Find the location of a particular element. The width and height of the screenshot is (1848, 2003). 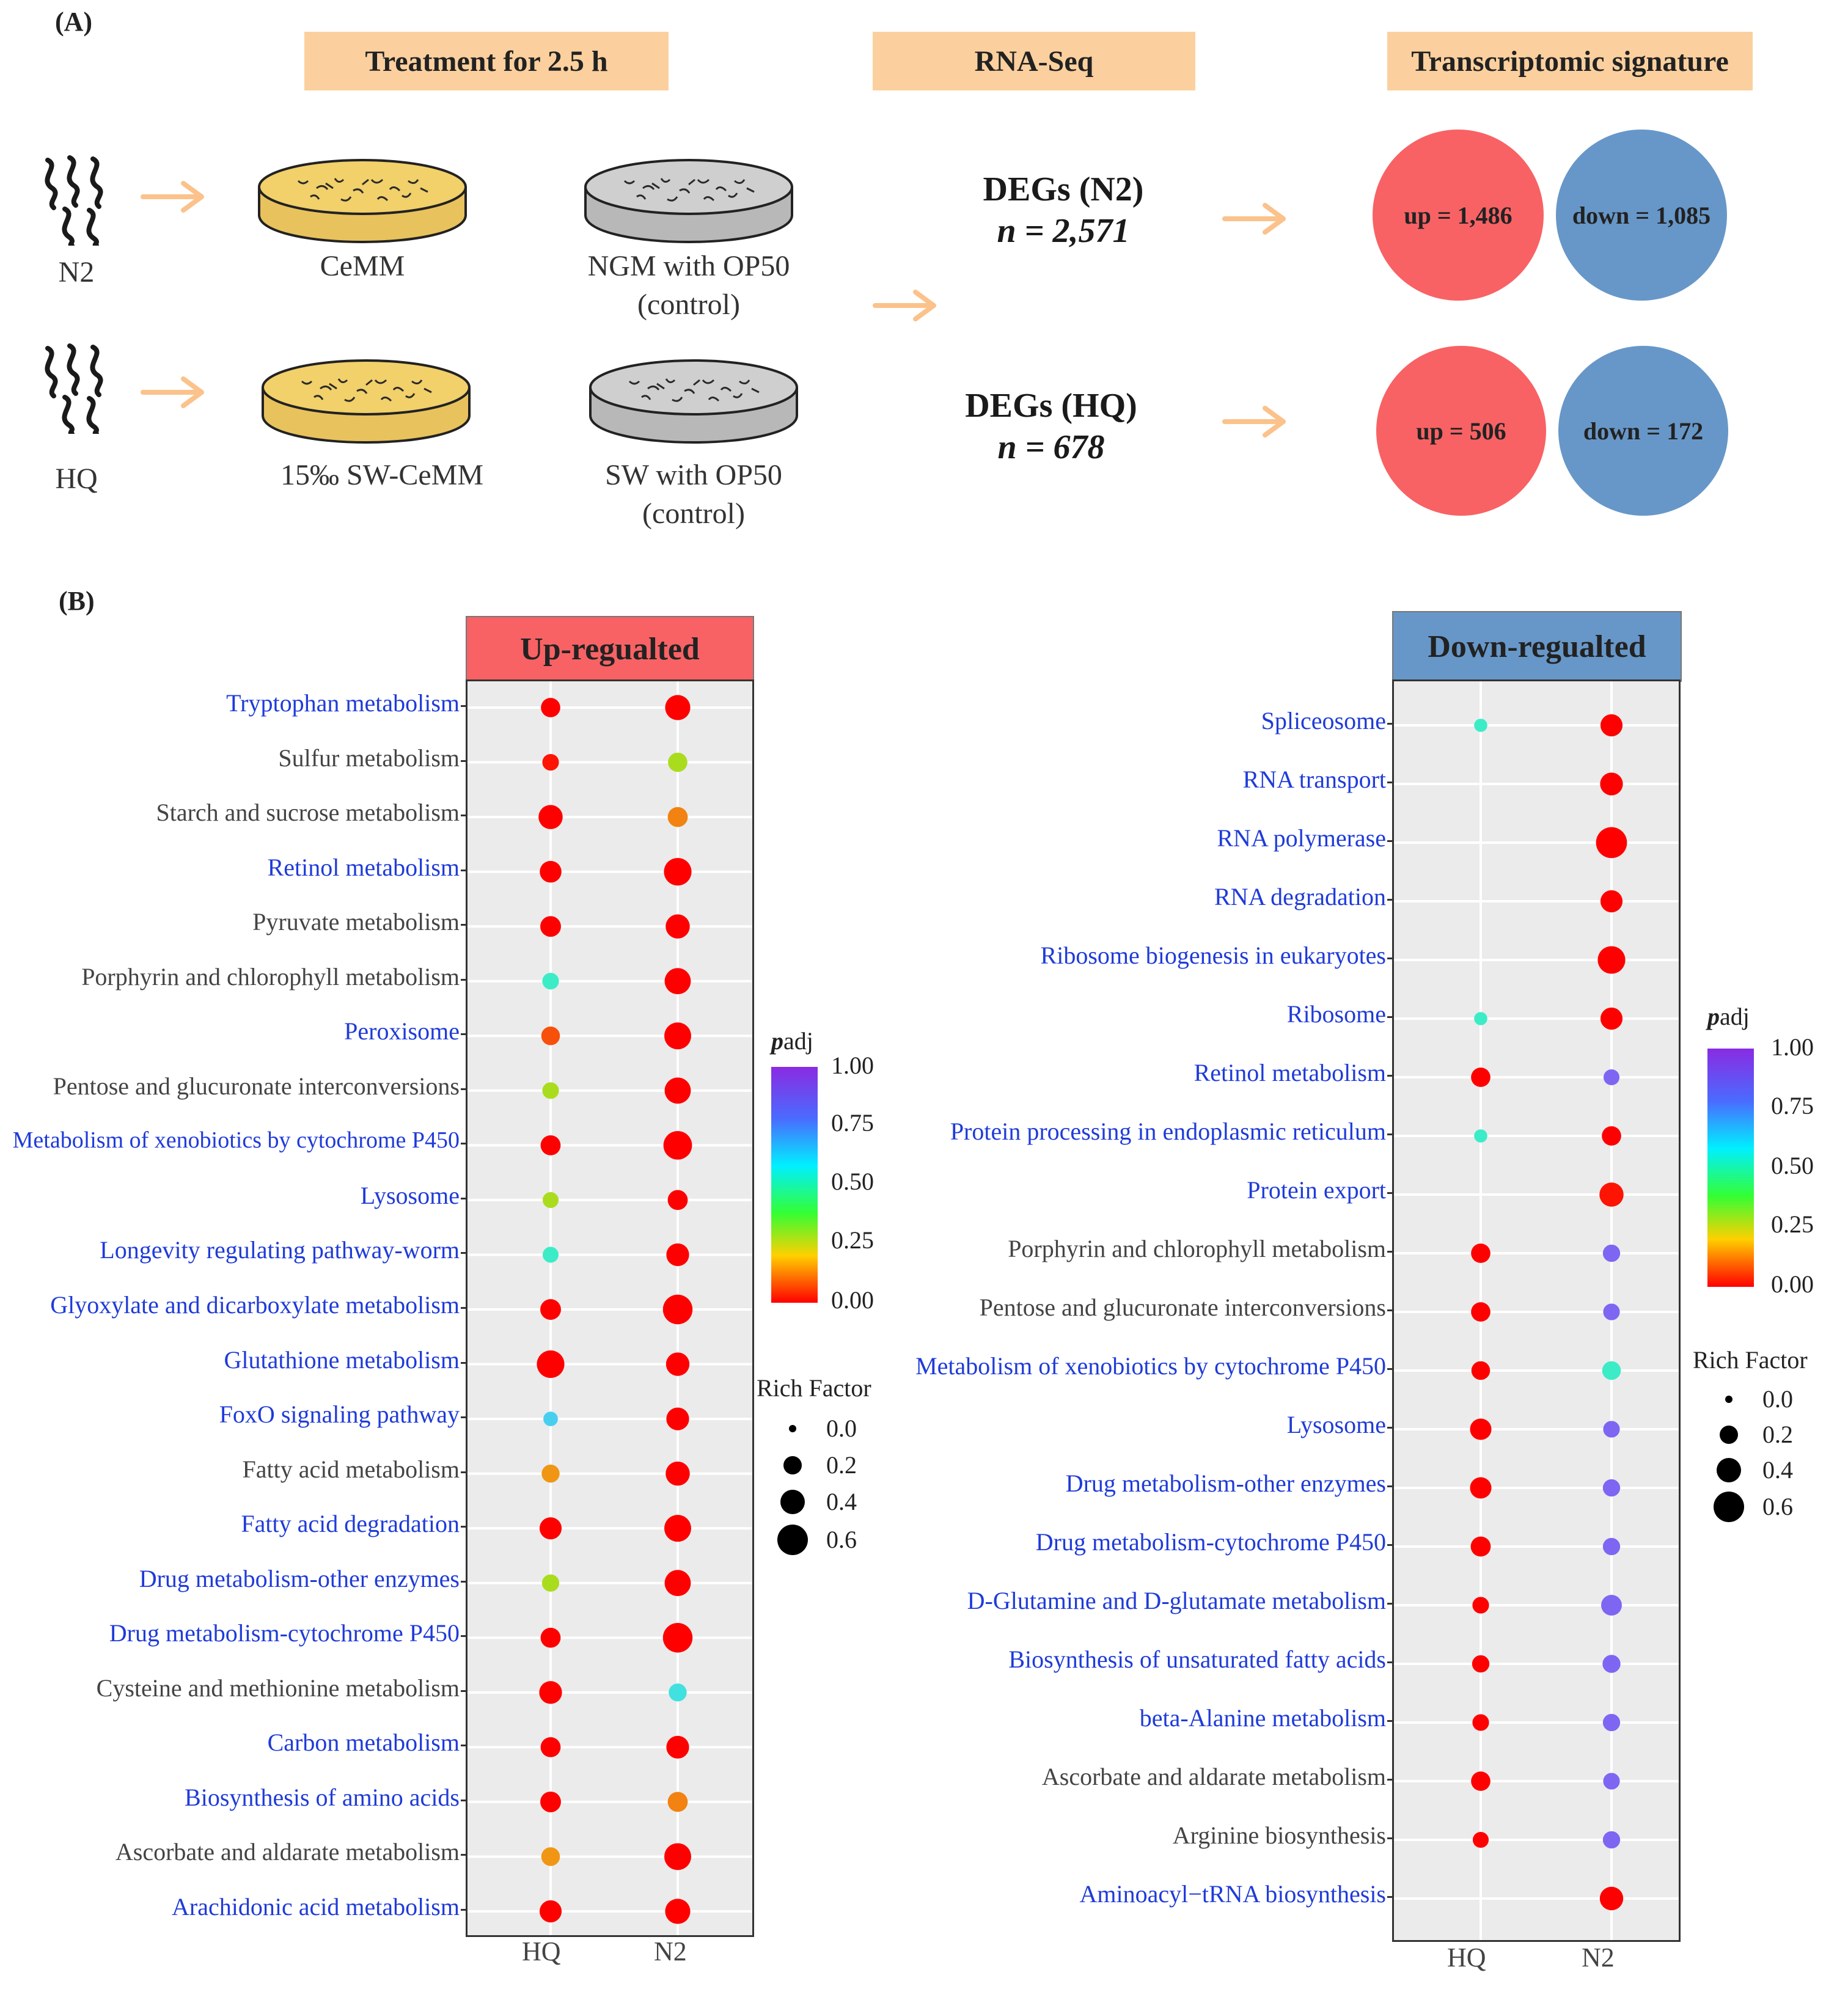

degs-hq-title: DEGs (HQ) is located at coordinates (1051, 406).